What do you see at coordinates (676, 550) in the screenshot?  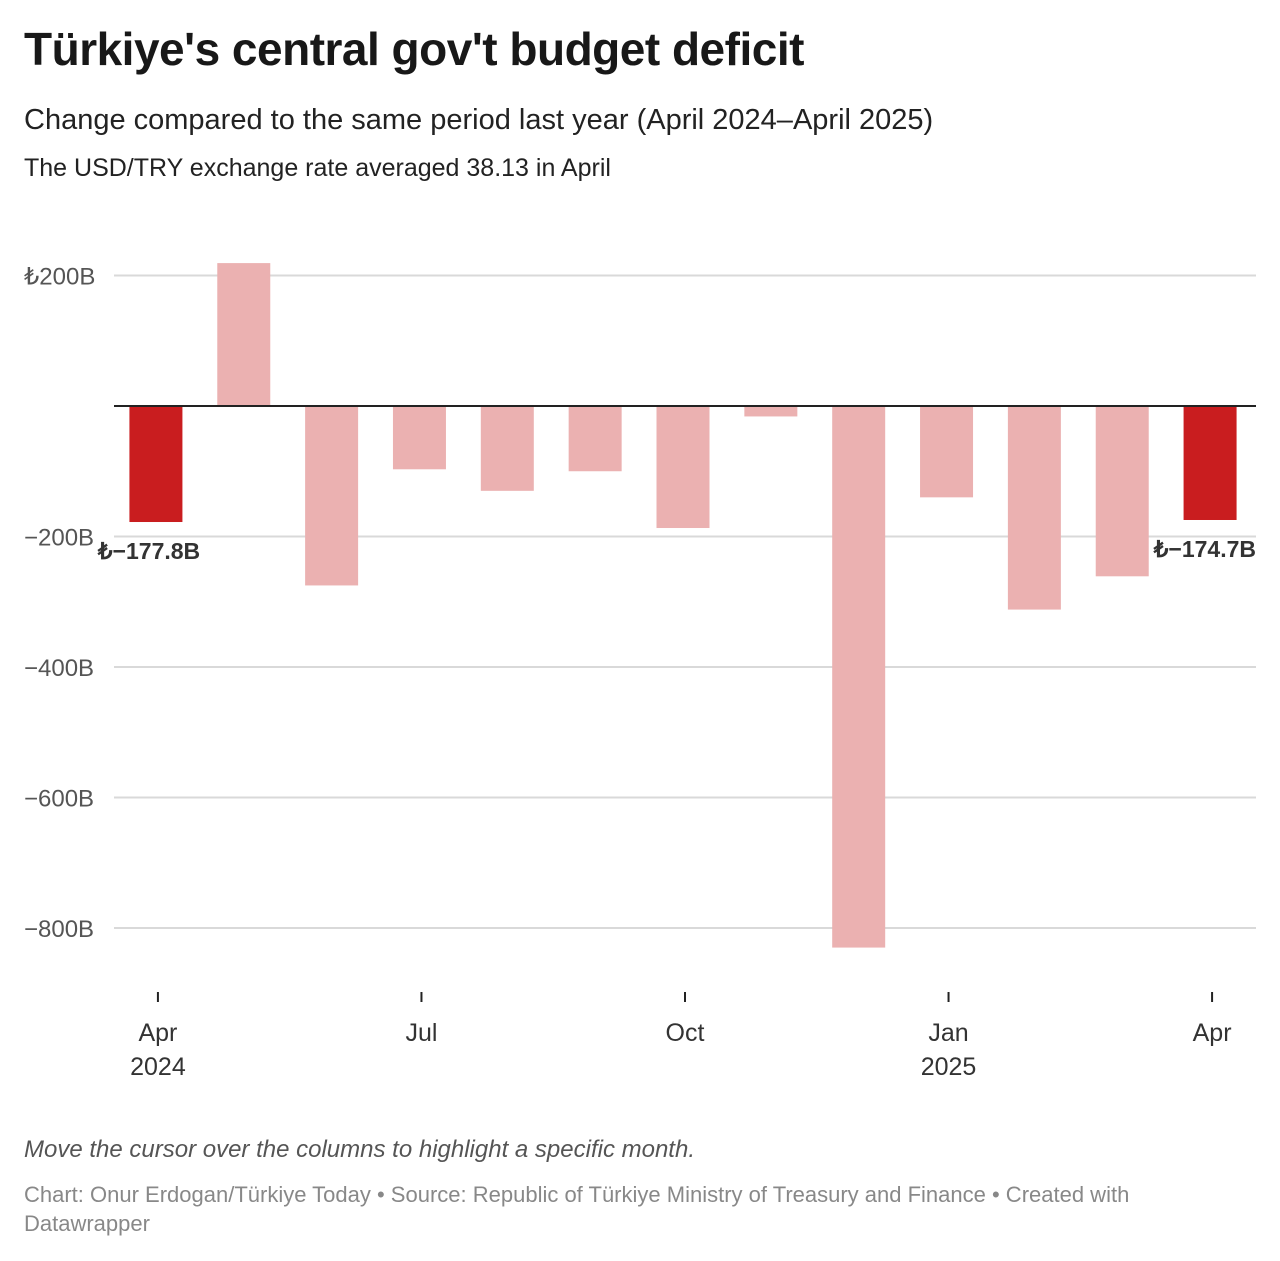 I see `value-labels: ₺−177.8B ₺−174.7B` at bounding box center [676, 550].